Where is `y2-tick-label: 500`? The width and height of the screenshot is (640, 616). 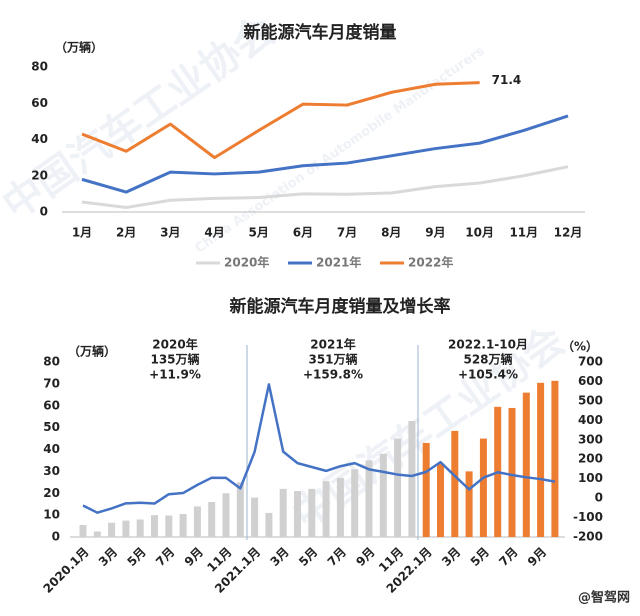 y2-tick-label: 500 is located at coordinates (590, 400).